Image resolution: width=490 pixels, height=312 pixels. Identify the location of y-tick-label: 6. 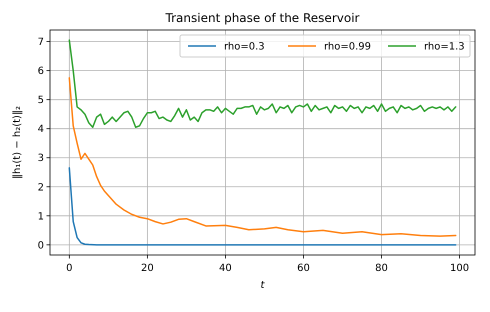
(41, 72).